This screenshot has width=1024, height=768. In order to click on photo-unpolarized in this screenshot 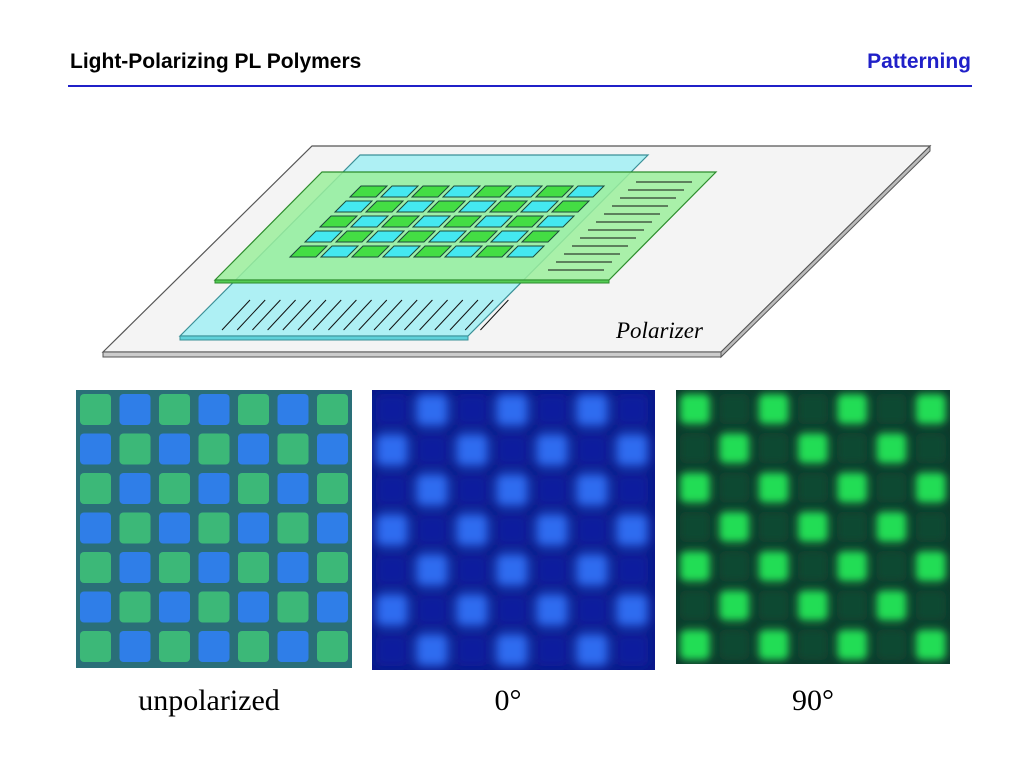, I will do `click(214, 529)`.